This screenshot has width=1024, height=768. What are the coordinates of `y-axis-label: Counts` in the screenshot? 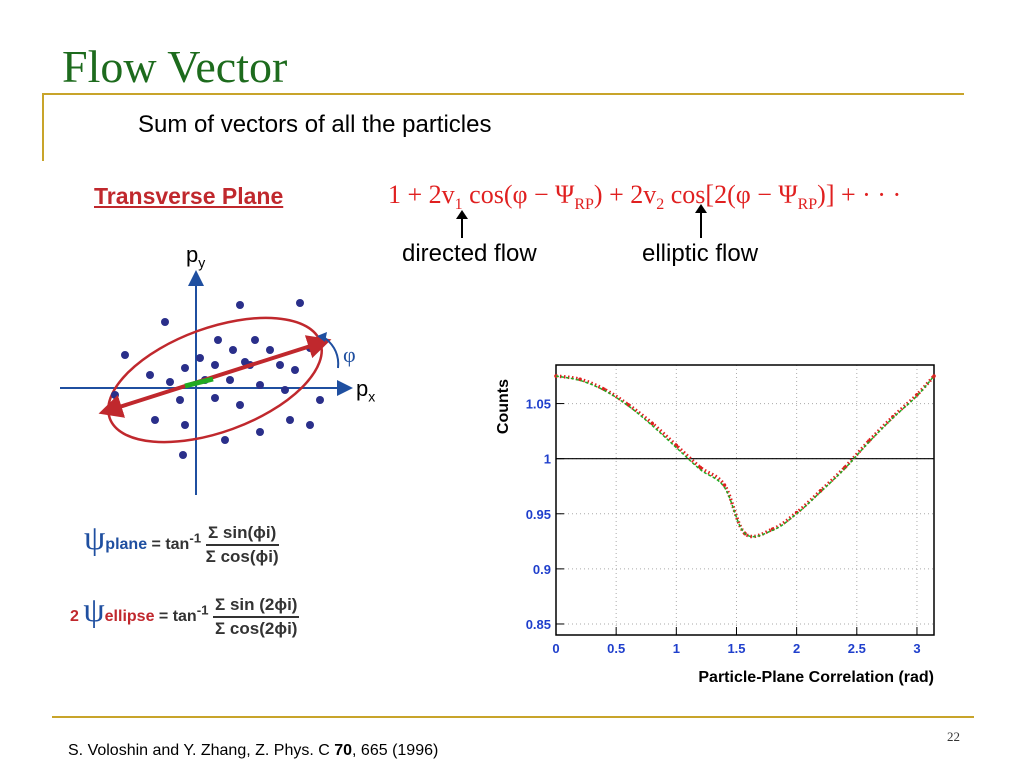 It's located at (503, 406).